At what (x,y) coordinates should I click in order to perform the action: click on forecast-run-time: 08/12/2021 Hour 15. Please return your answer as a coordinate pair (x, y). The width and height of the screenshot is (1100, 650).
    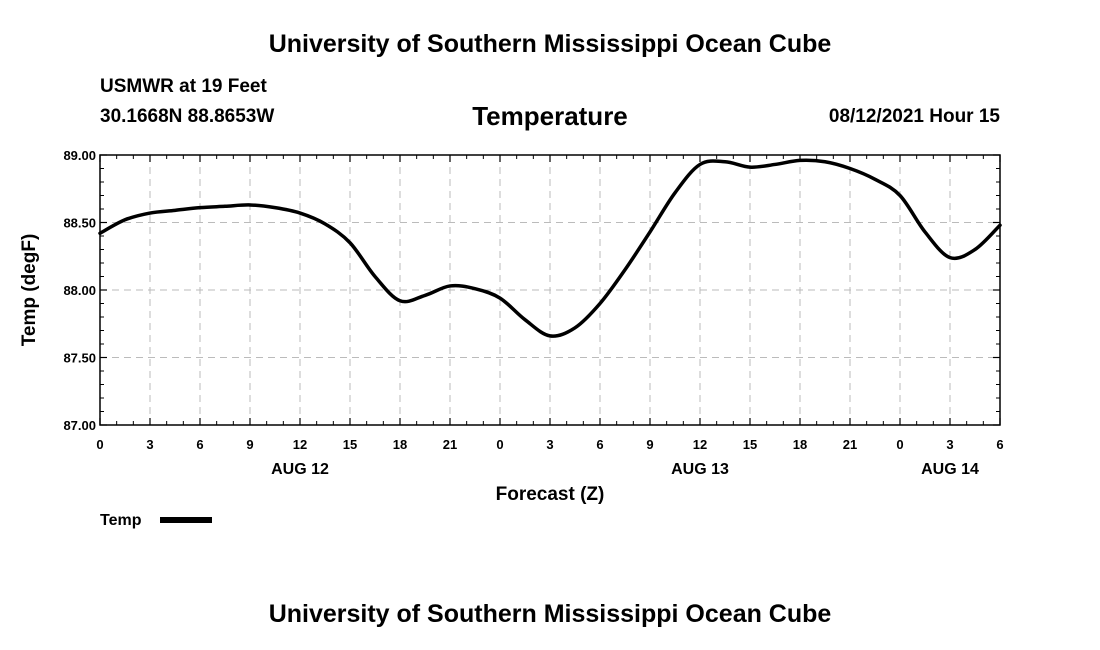
    Looking at the image, I should click on (914, 116).